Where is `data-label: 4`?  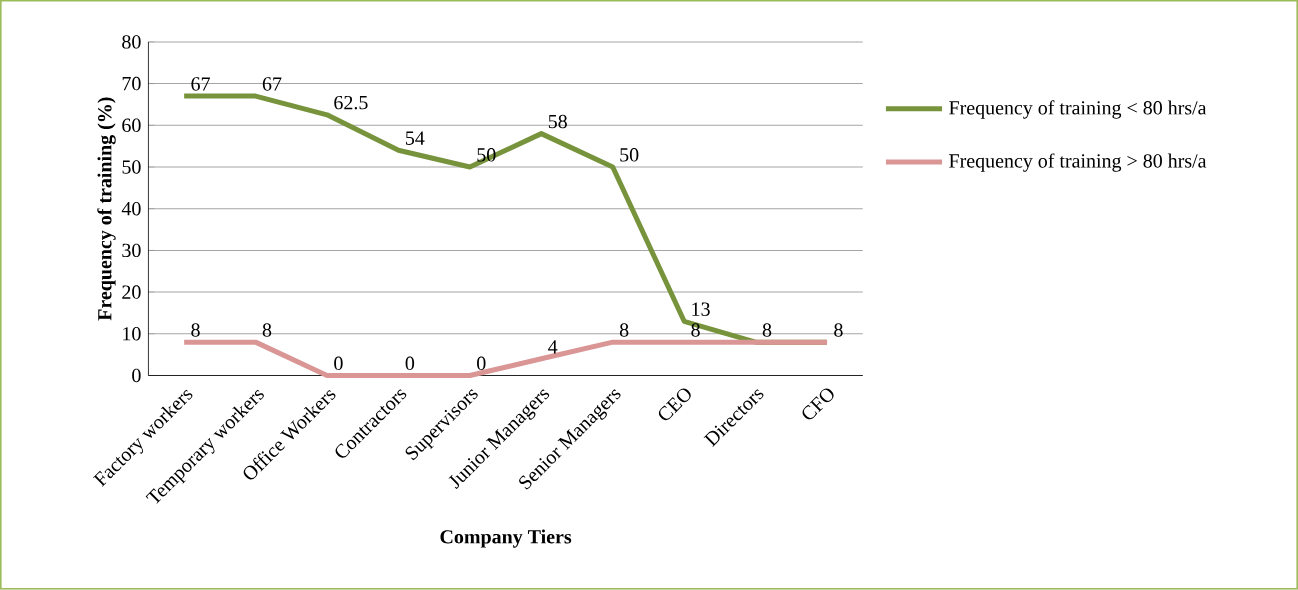
data-label: 4 is located at coordinates (553, 347).